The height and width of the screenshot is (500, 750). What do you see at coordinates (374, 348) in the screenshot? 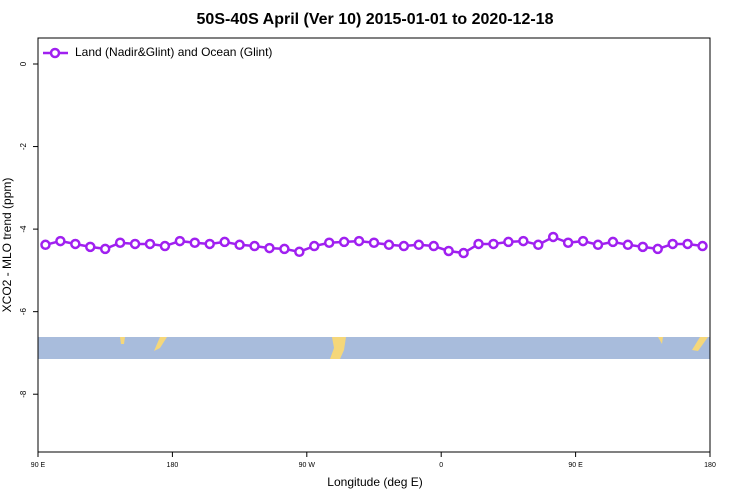
I see `map-strip` at bounding box center [374, 348].